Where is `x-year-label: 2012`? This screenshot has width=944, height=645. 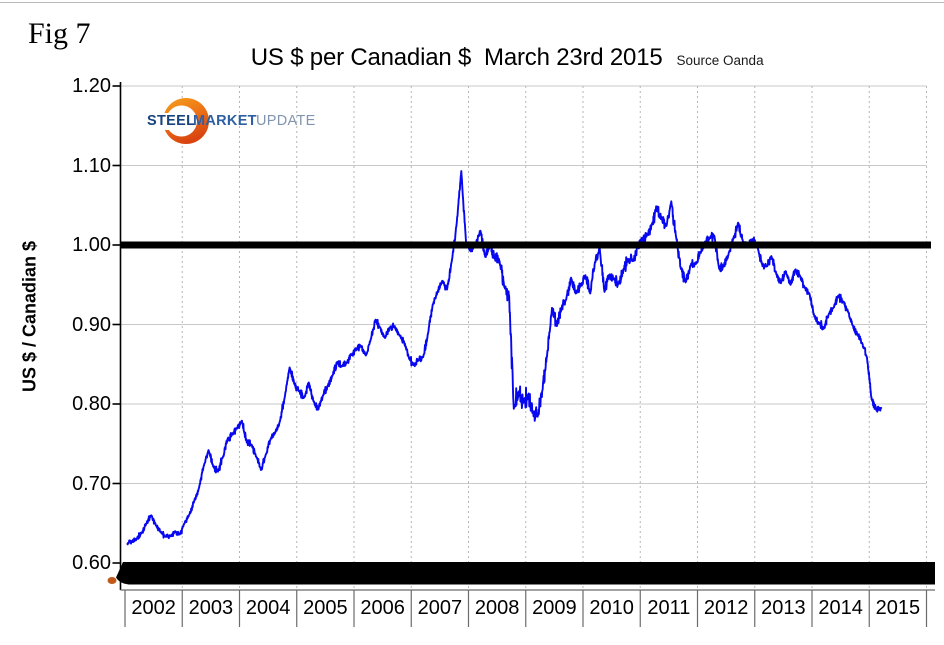 x-year-label: 2012 is located at coordinates (726, 608).